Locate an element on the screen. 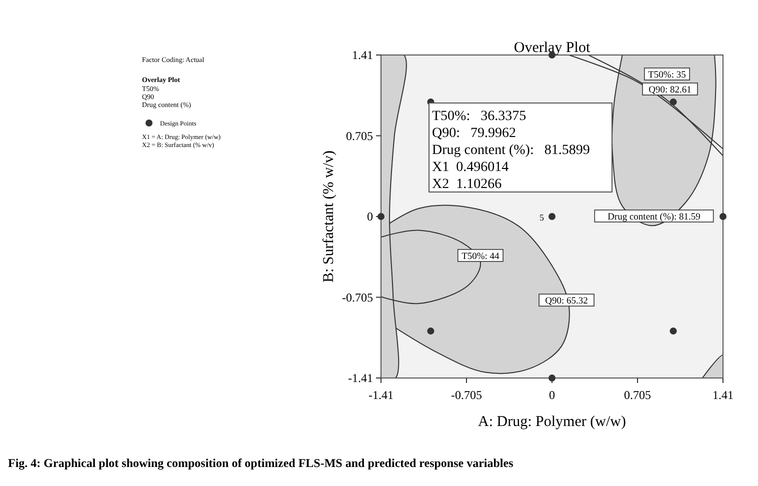  annotation: T50%: 35 is located at coordinates (667, 75).